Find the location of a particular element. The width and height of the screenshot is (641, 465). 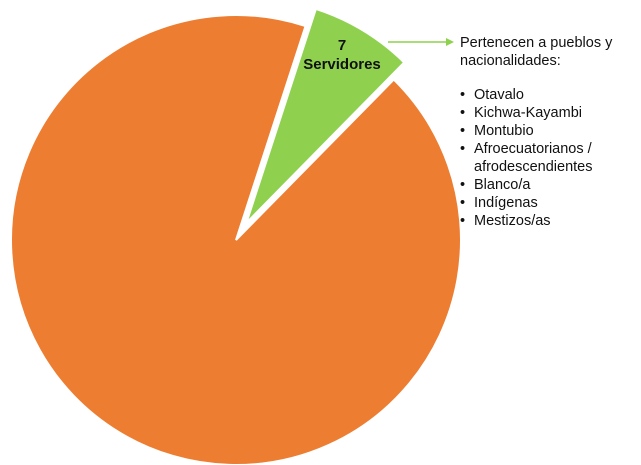

annotation-item: Indígenas is located at coordinates (550, 203).